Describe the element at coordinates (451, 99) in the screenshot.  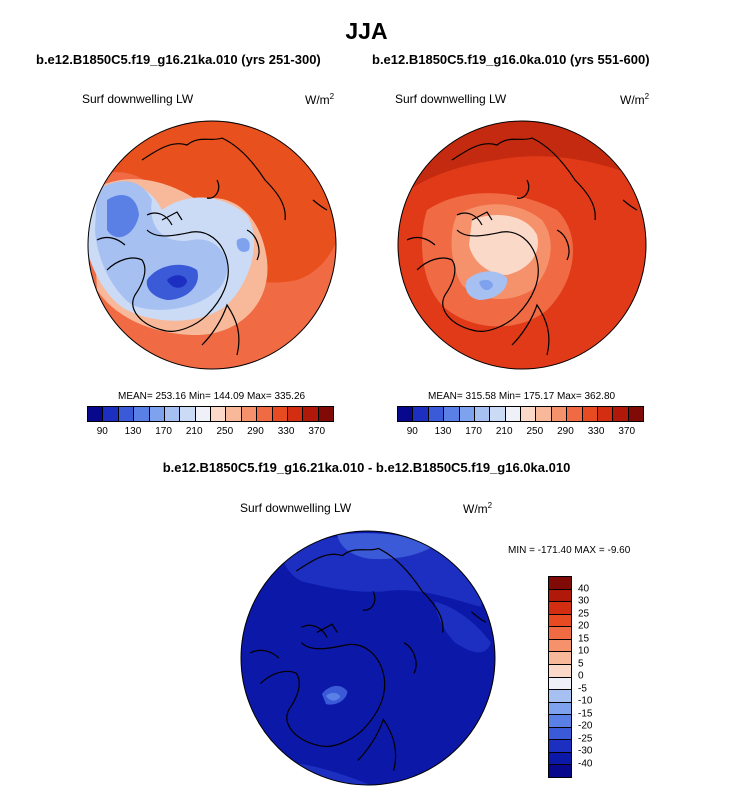
I see `right-variable-label: Surf downwelling LW` at that location.